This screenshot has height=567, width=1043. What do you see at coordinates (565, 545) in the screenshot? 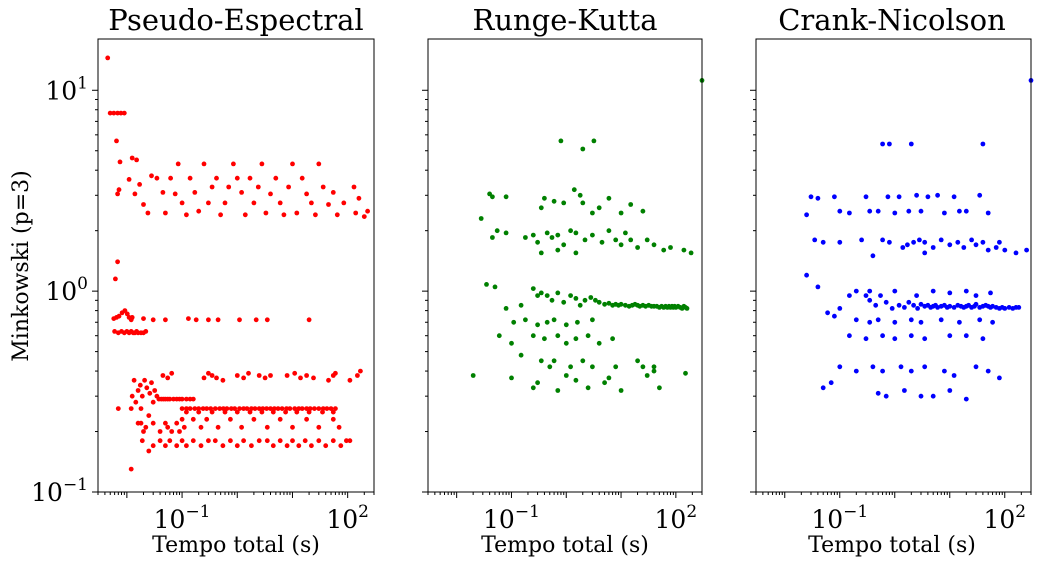
I see `panel-2-xlabel: Tempo total (s)` at bounding box center [565, 545].